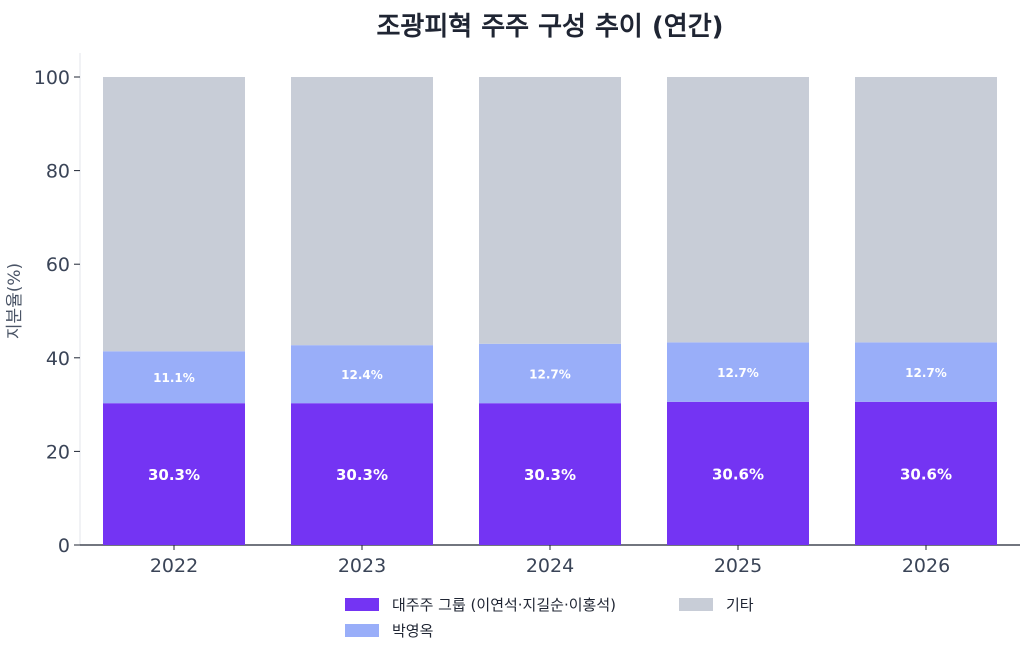 This screenshot has height=657, width=1030. I want to click on legend-label: 대주주 그룹 (이연석·지길순·이홍석), so click(504, 605).